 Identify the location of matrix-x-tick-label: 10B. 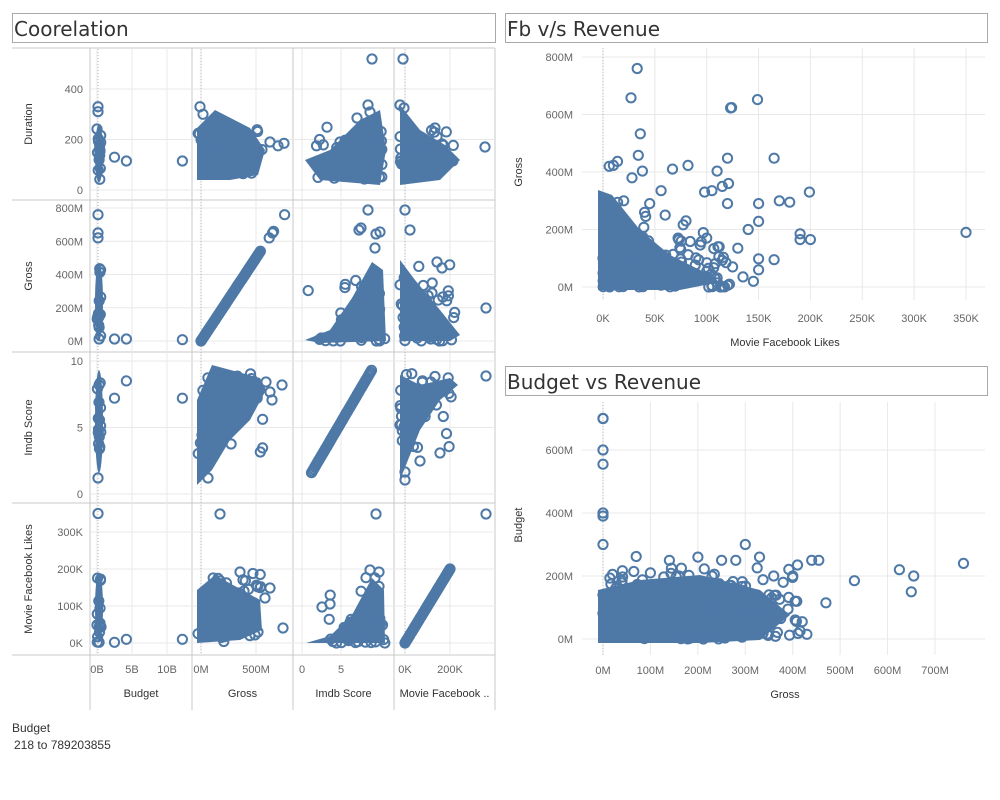
(167, 670).